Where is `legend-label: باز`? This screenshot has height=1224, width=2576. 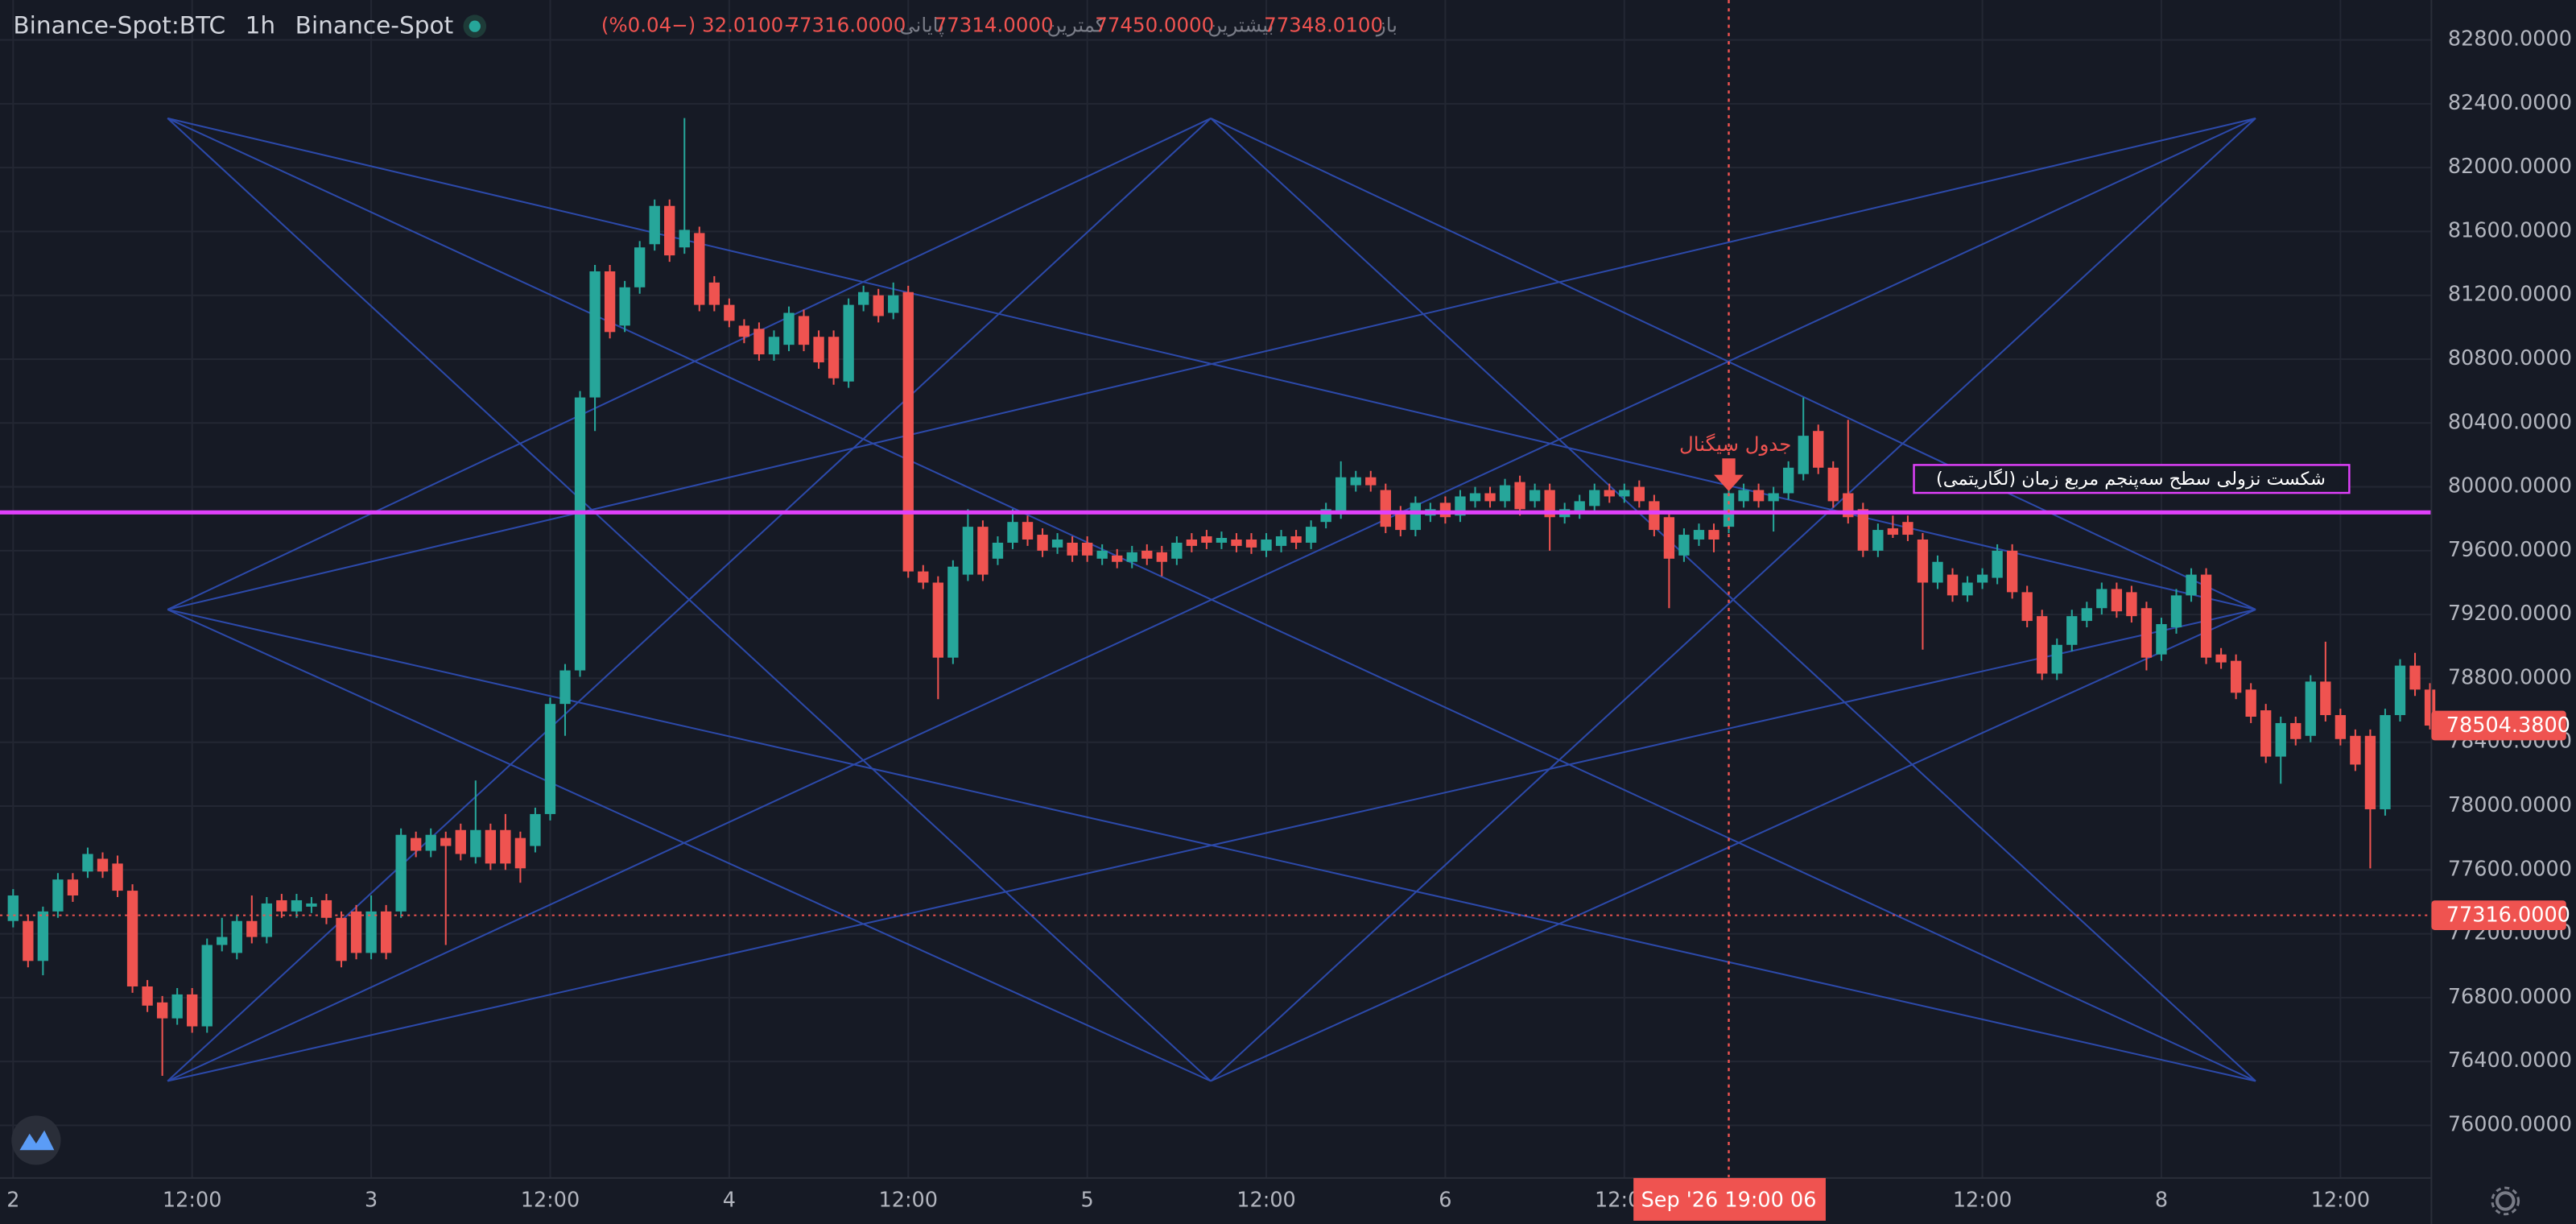
legend-label: باز is located at coordinates (1386, 25).